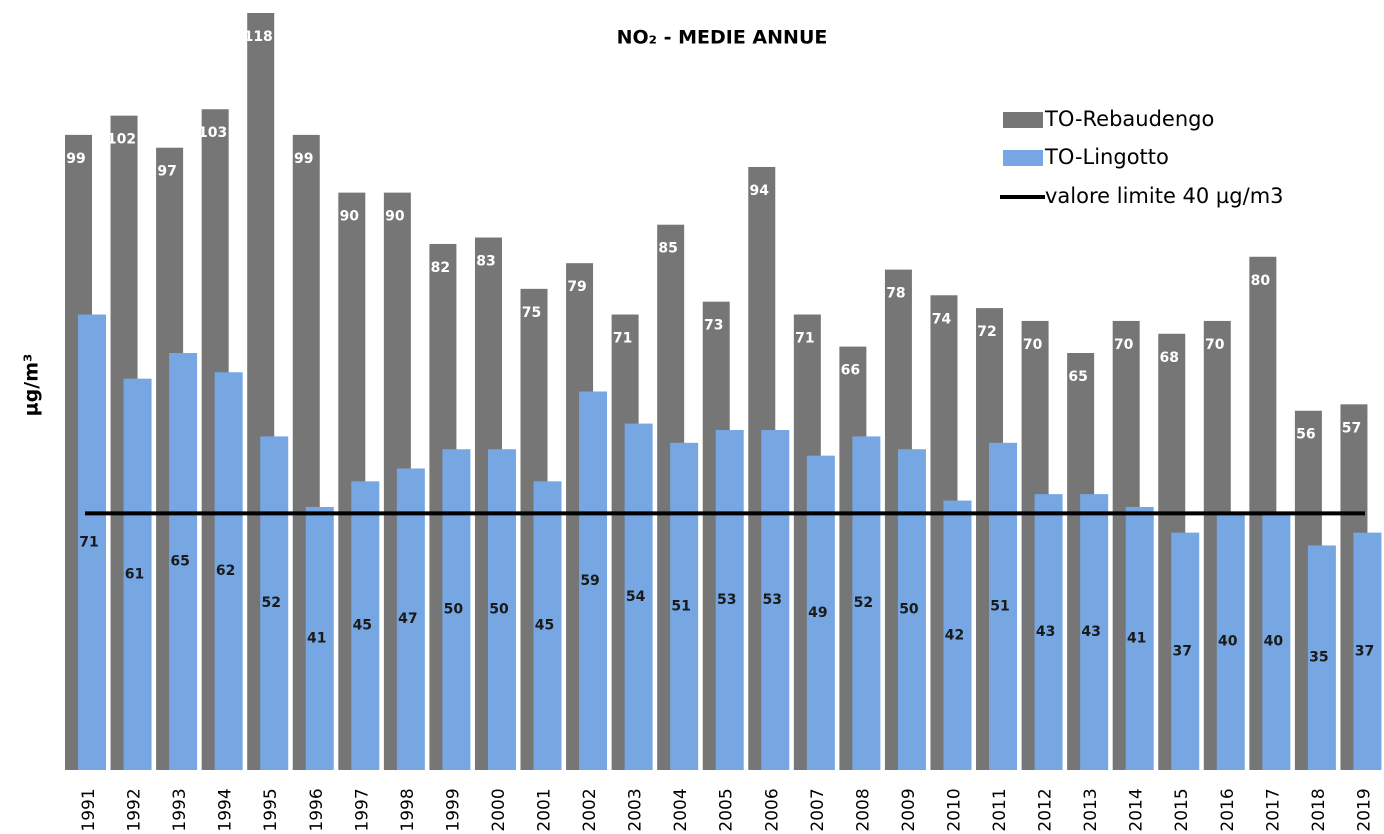 This screenshot has width=1384, height=834. What do you see at coordinates (909, 809) in the screenshot?
I see `x-tick-label: 2009` at bounding box center [909, 809].